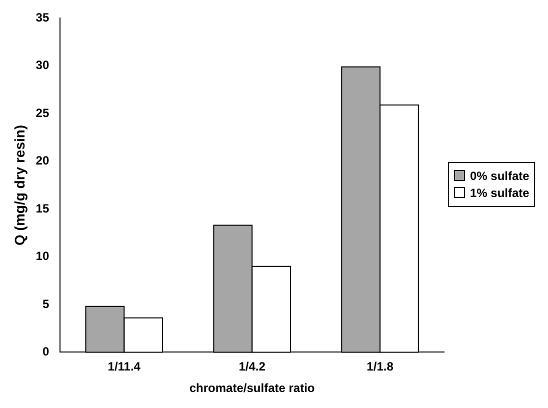 The width and height of the screenshot is (548, 408). Describe the element at coordinates (380, 367) in the screenshot. I see `x-tick-label: 1/1.8` at that location.